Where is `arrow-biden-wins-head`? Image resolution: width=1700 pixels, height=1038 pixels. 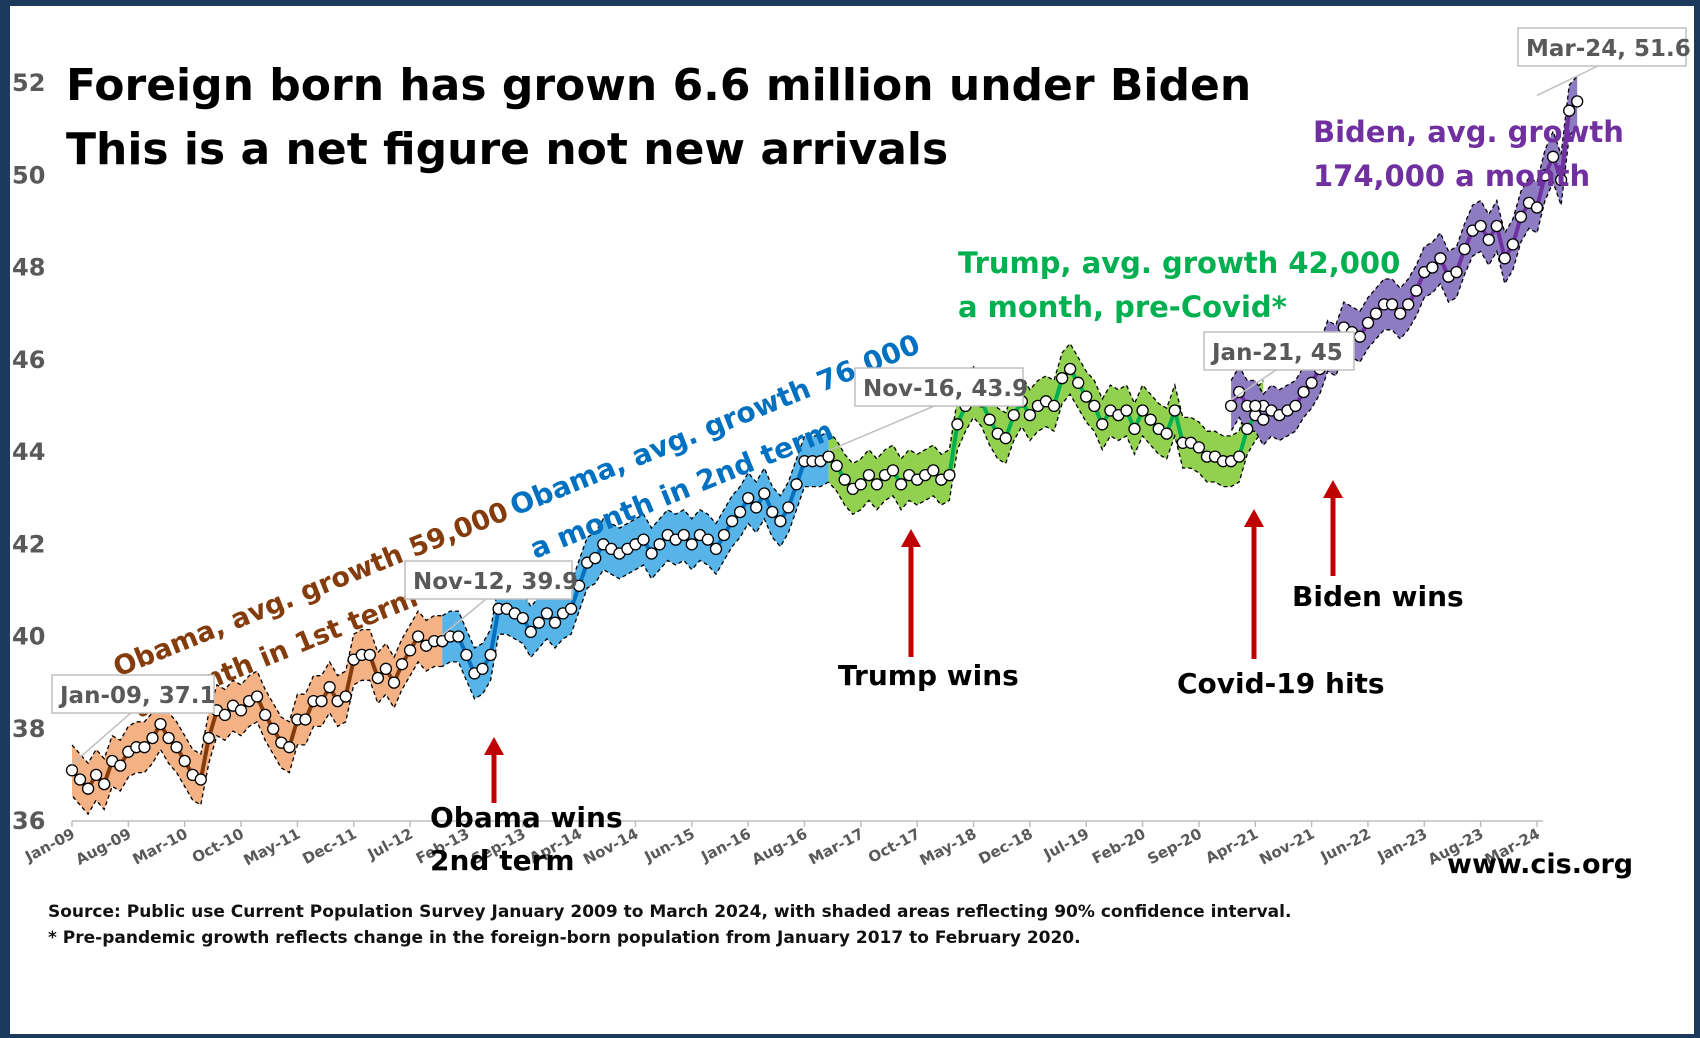
arrow-biden-wins-head is located at coordinates (1333, 489).